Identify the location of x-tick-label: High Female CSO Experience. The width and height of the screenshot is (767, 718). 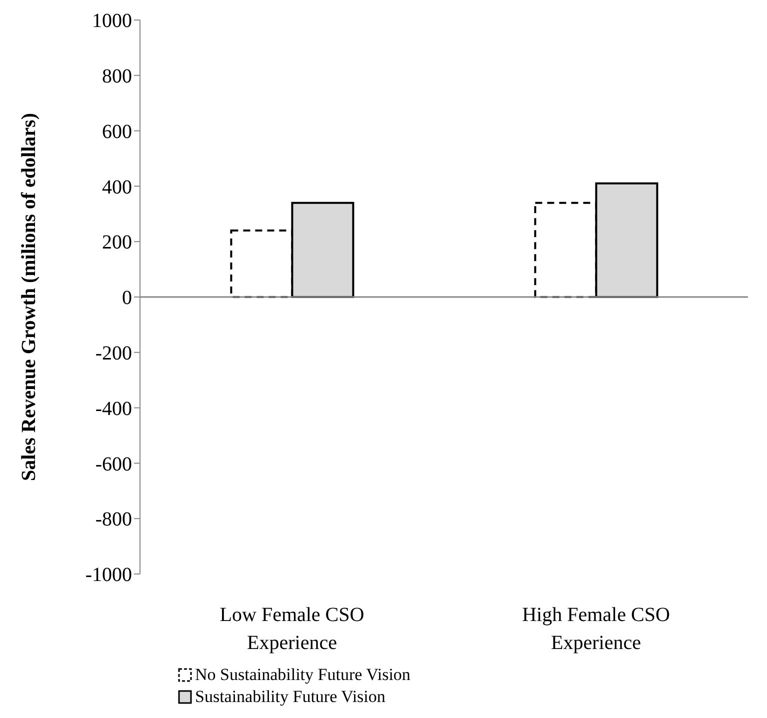
(596, 629).